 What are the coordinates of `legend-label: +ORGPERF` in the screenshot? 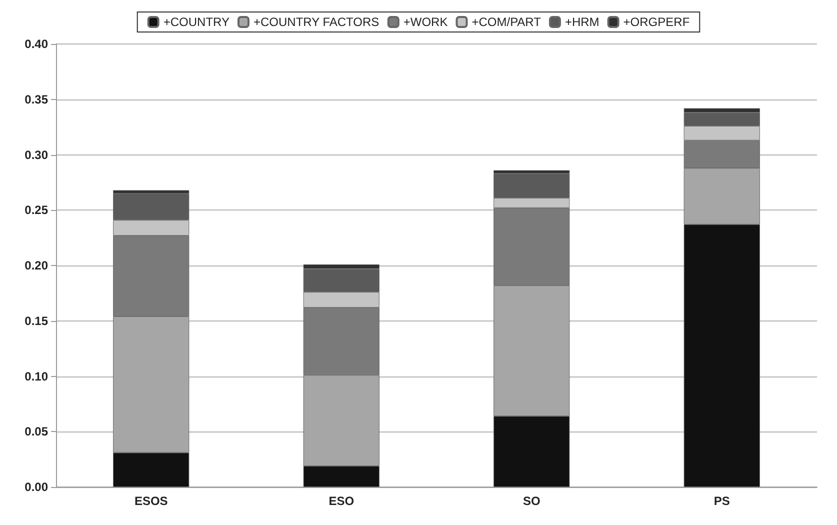 It's located at (656, 22).